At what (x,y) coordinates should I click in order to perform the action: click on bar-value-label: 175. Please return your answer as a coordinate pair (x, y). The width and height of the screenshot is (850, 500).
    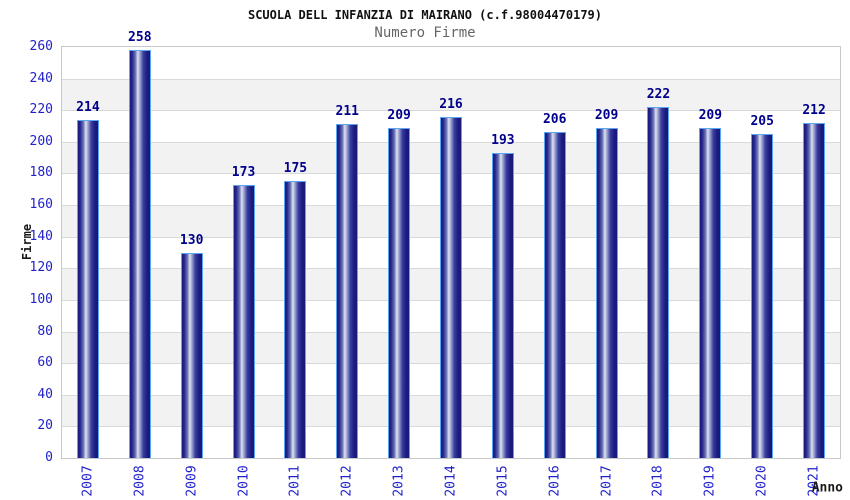
    Looking at the image, I should click on (295, 169).